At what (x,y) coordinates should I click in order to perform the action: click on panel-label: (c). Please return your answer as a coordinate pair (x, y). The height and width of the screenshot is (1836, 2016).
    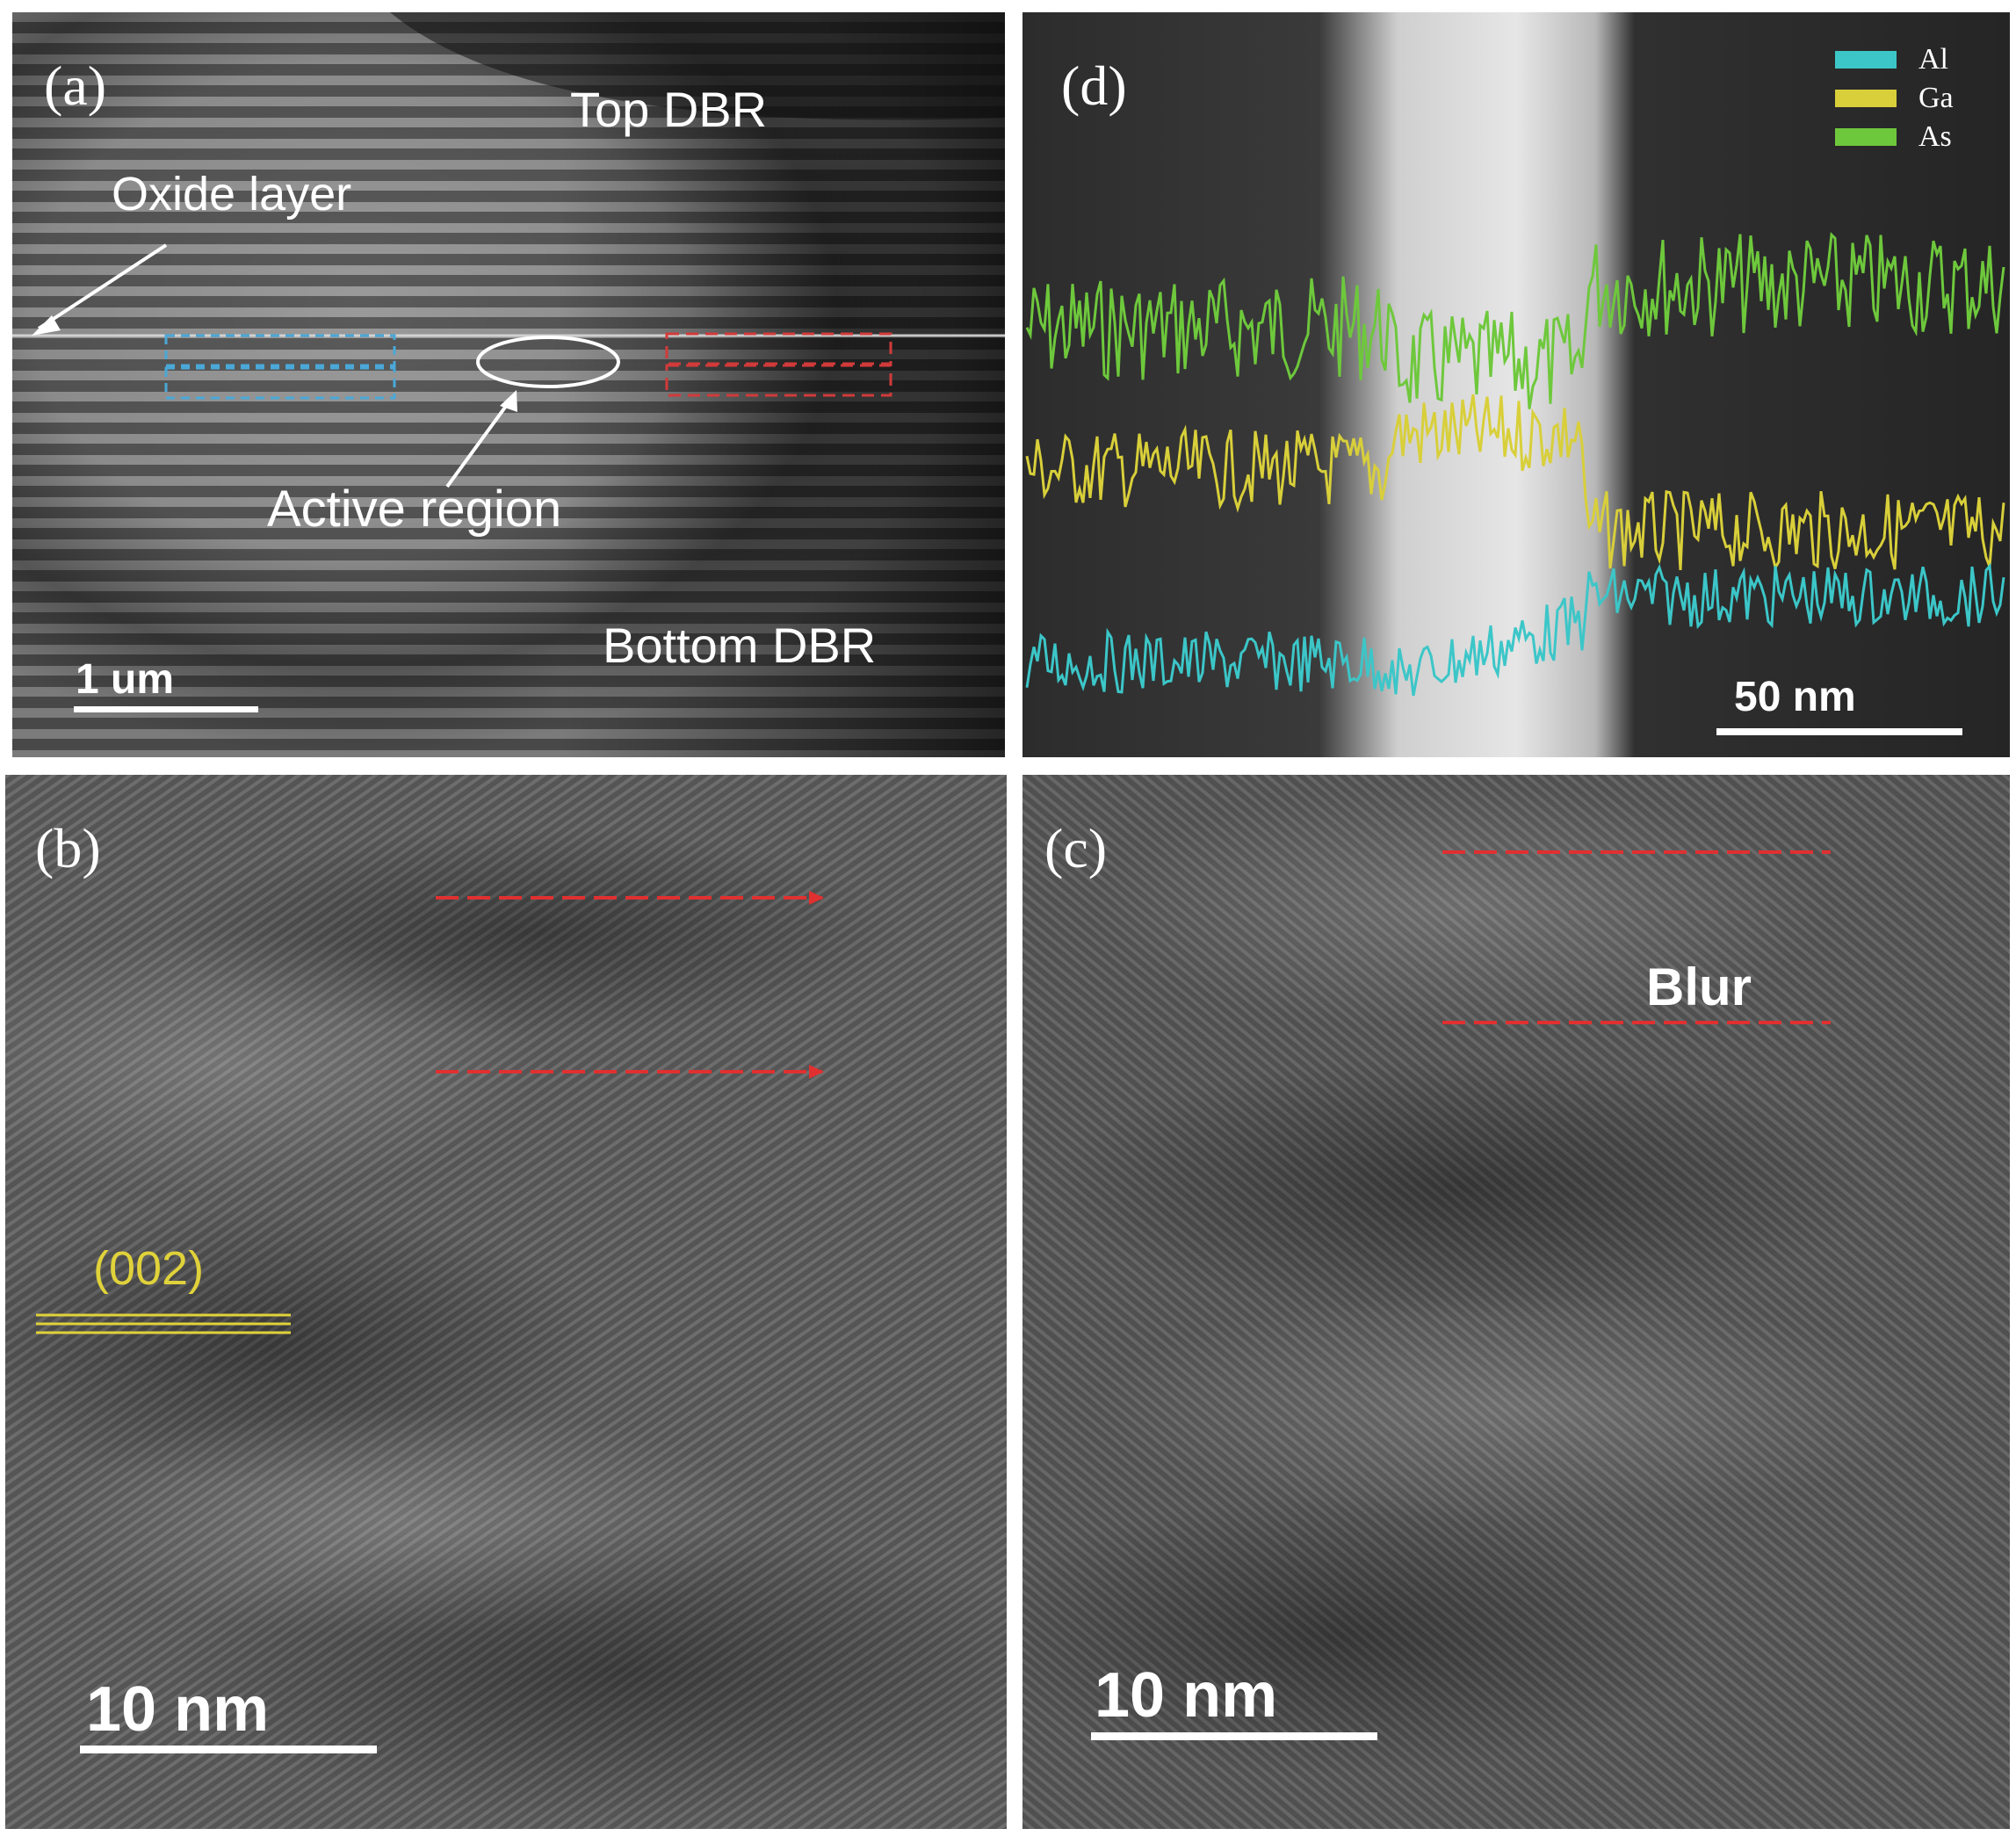
    Looking at the image, I should click on (1075, 848).